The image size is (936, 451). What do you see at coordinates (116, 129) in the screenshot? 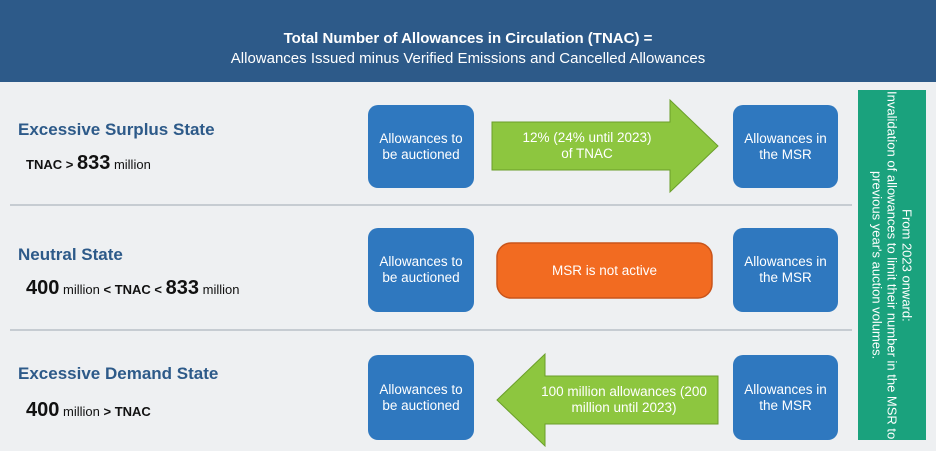
I see `state-label: Excessive Surplus State` at bounding box center [116, 129].